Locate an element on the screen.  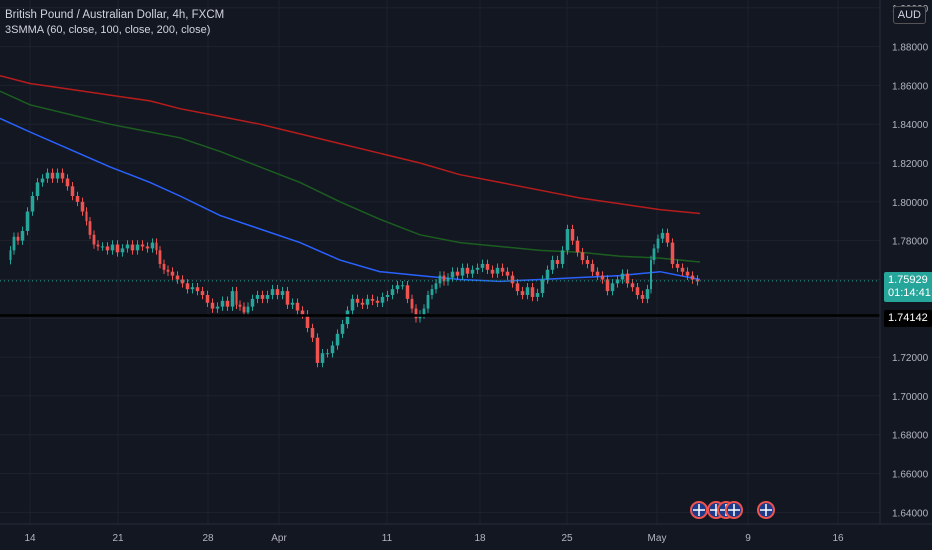
time-axis: 14 21 28 Apr 11 18 25 May 9 16 is located at coordinates (434, 538).